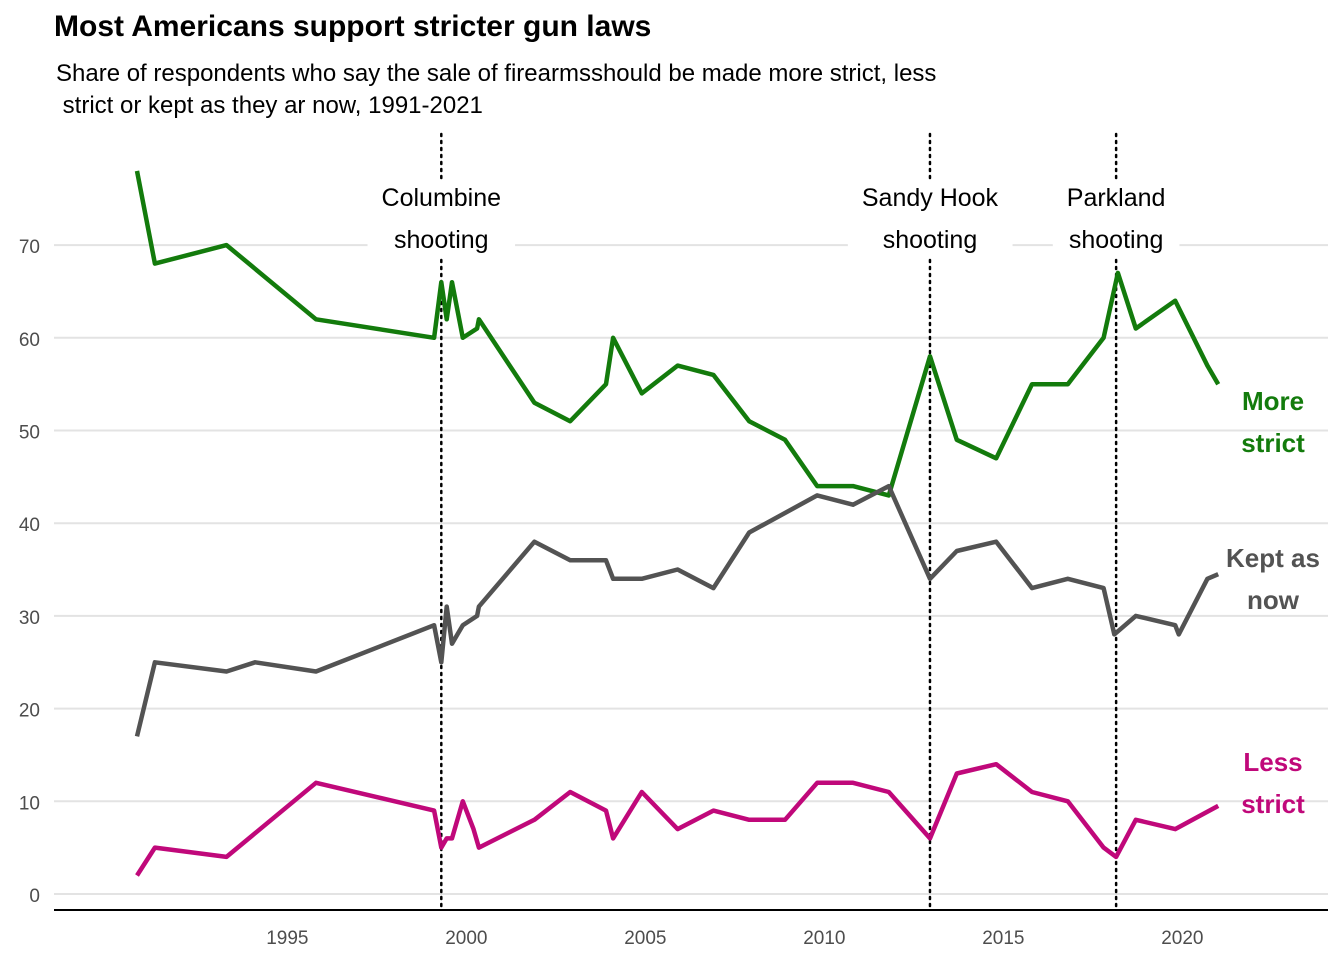  Describe the element at coordinates (930, 198) in the screenshot. I see `event-label-line-1-0: Sandy Hook` at that location.